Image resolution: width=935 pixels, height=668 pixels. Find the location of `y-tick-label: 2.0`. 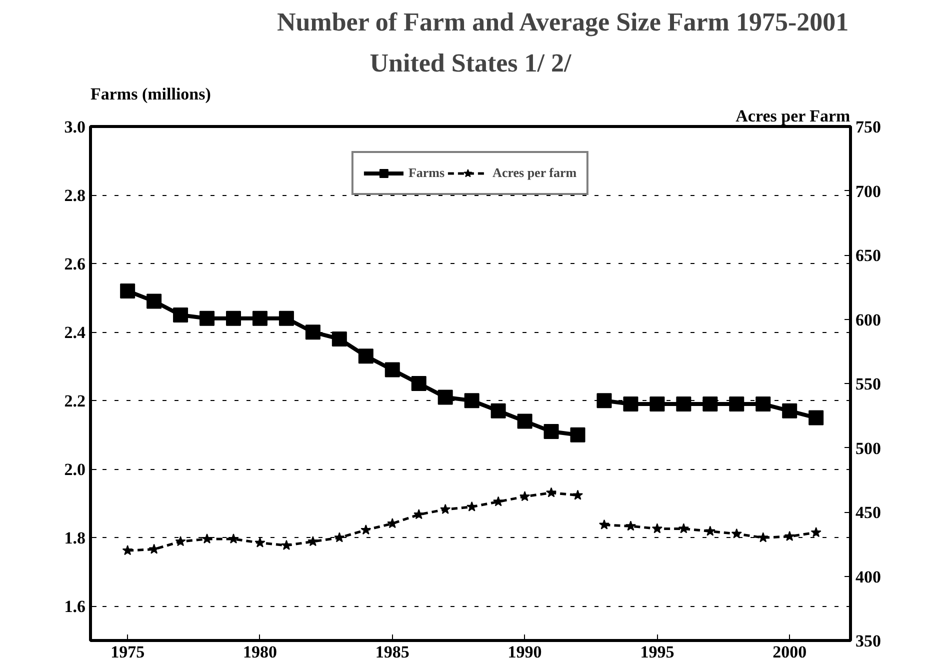

y-tick-label: 2.0 is located at coordinates (75, 470).